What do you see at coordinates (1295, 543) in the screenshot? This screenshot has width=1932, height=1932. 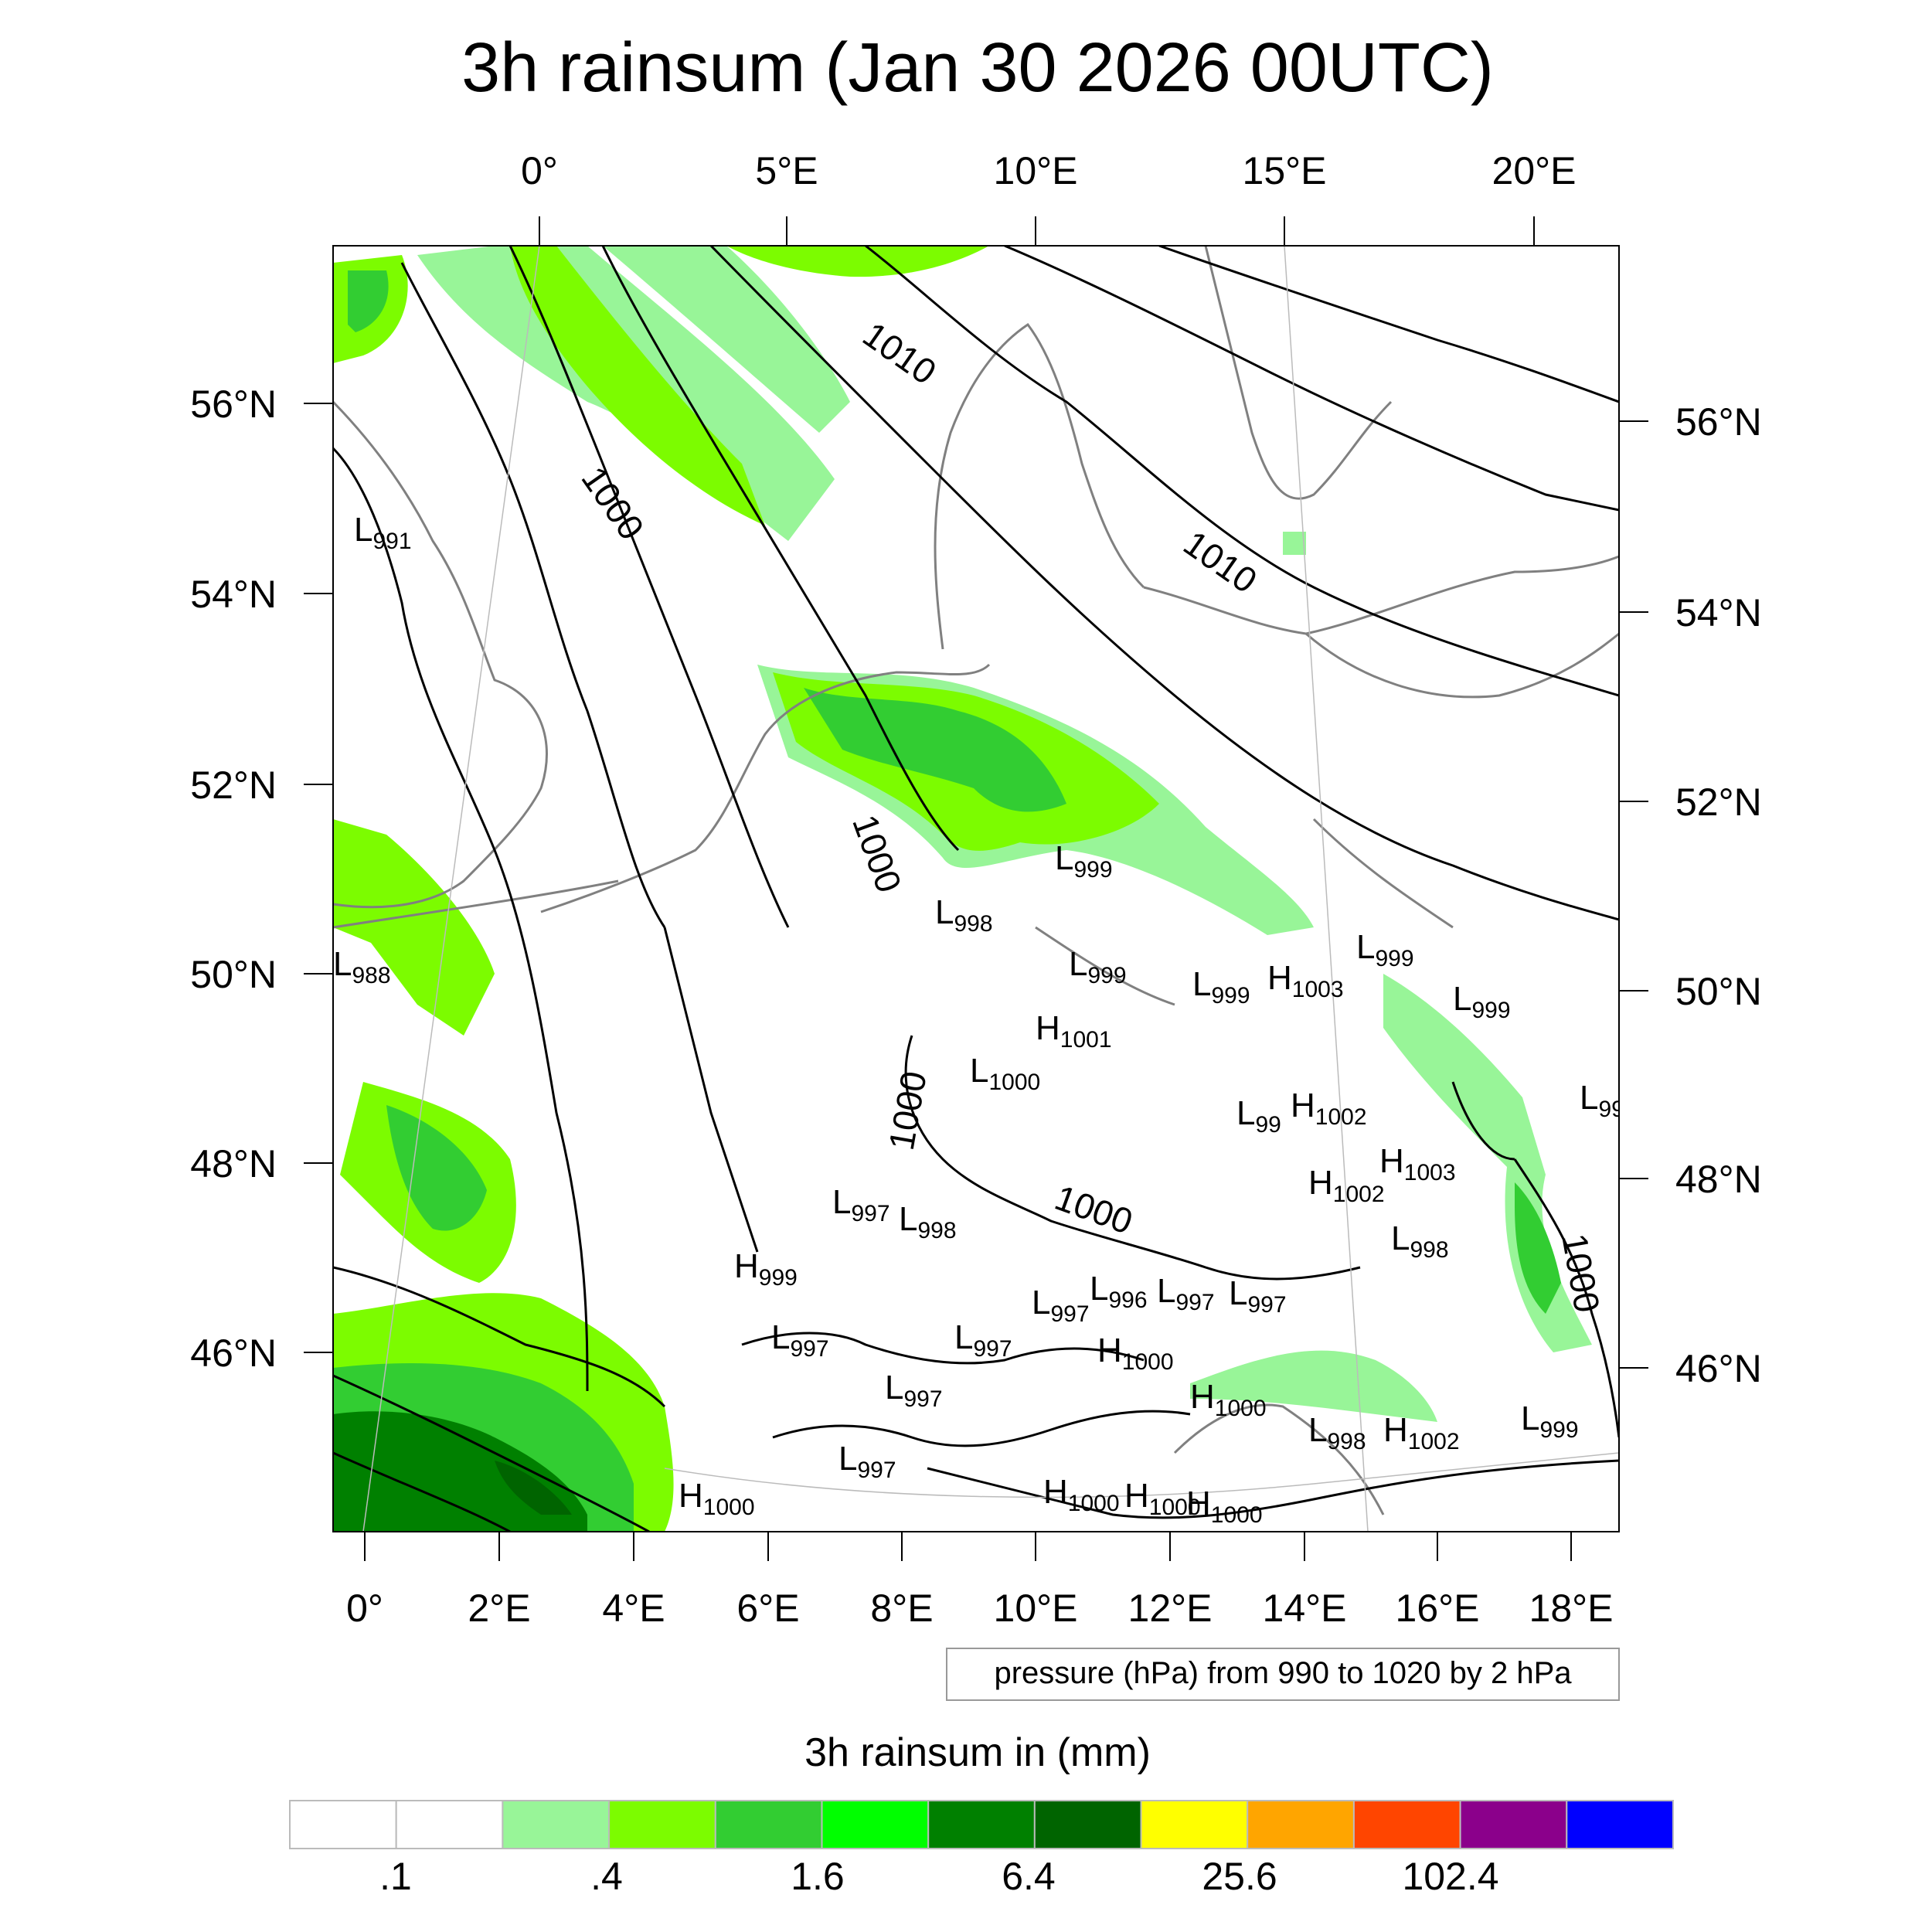 I see `rain-baltic-spot` at bounding box center [1295, 543].